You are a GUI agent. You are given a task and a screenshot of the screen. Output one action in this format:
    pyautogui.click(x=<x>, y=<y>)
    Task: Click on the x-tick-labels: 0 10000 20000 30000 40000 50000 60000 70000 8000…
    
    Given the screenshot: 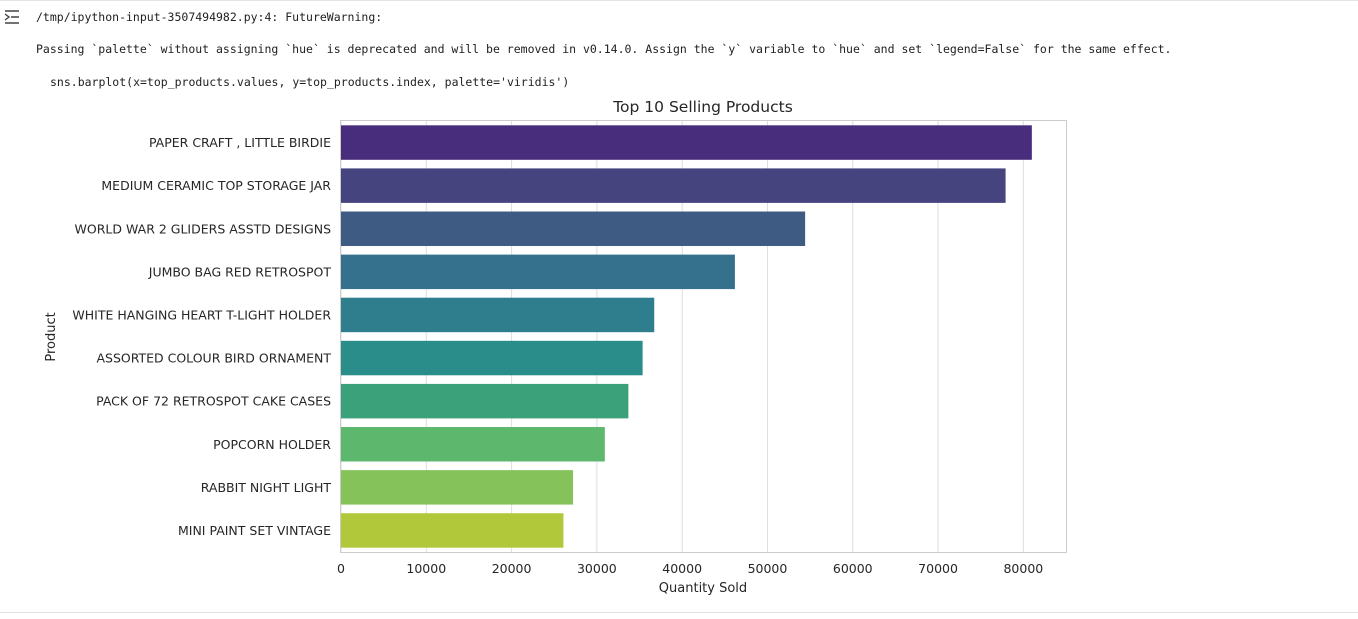 What is the action you would take?
    pyautogui.click(x=690, y=568)
    